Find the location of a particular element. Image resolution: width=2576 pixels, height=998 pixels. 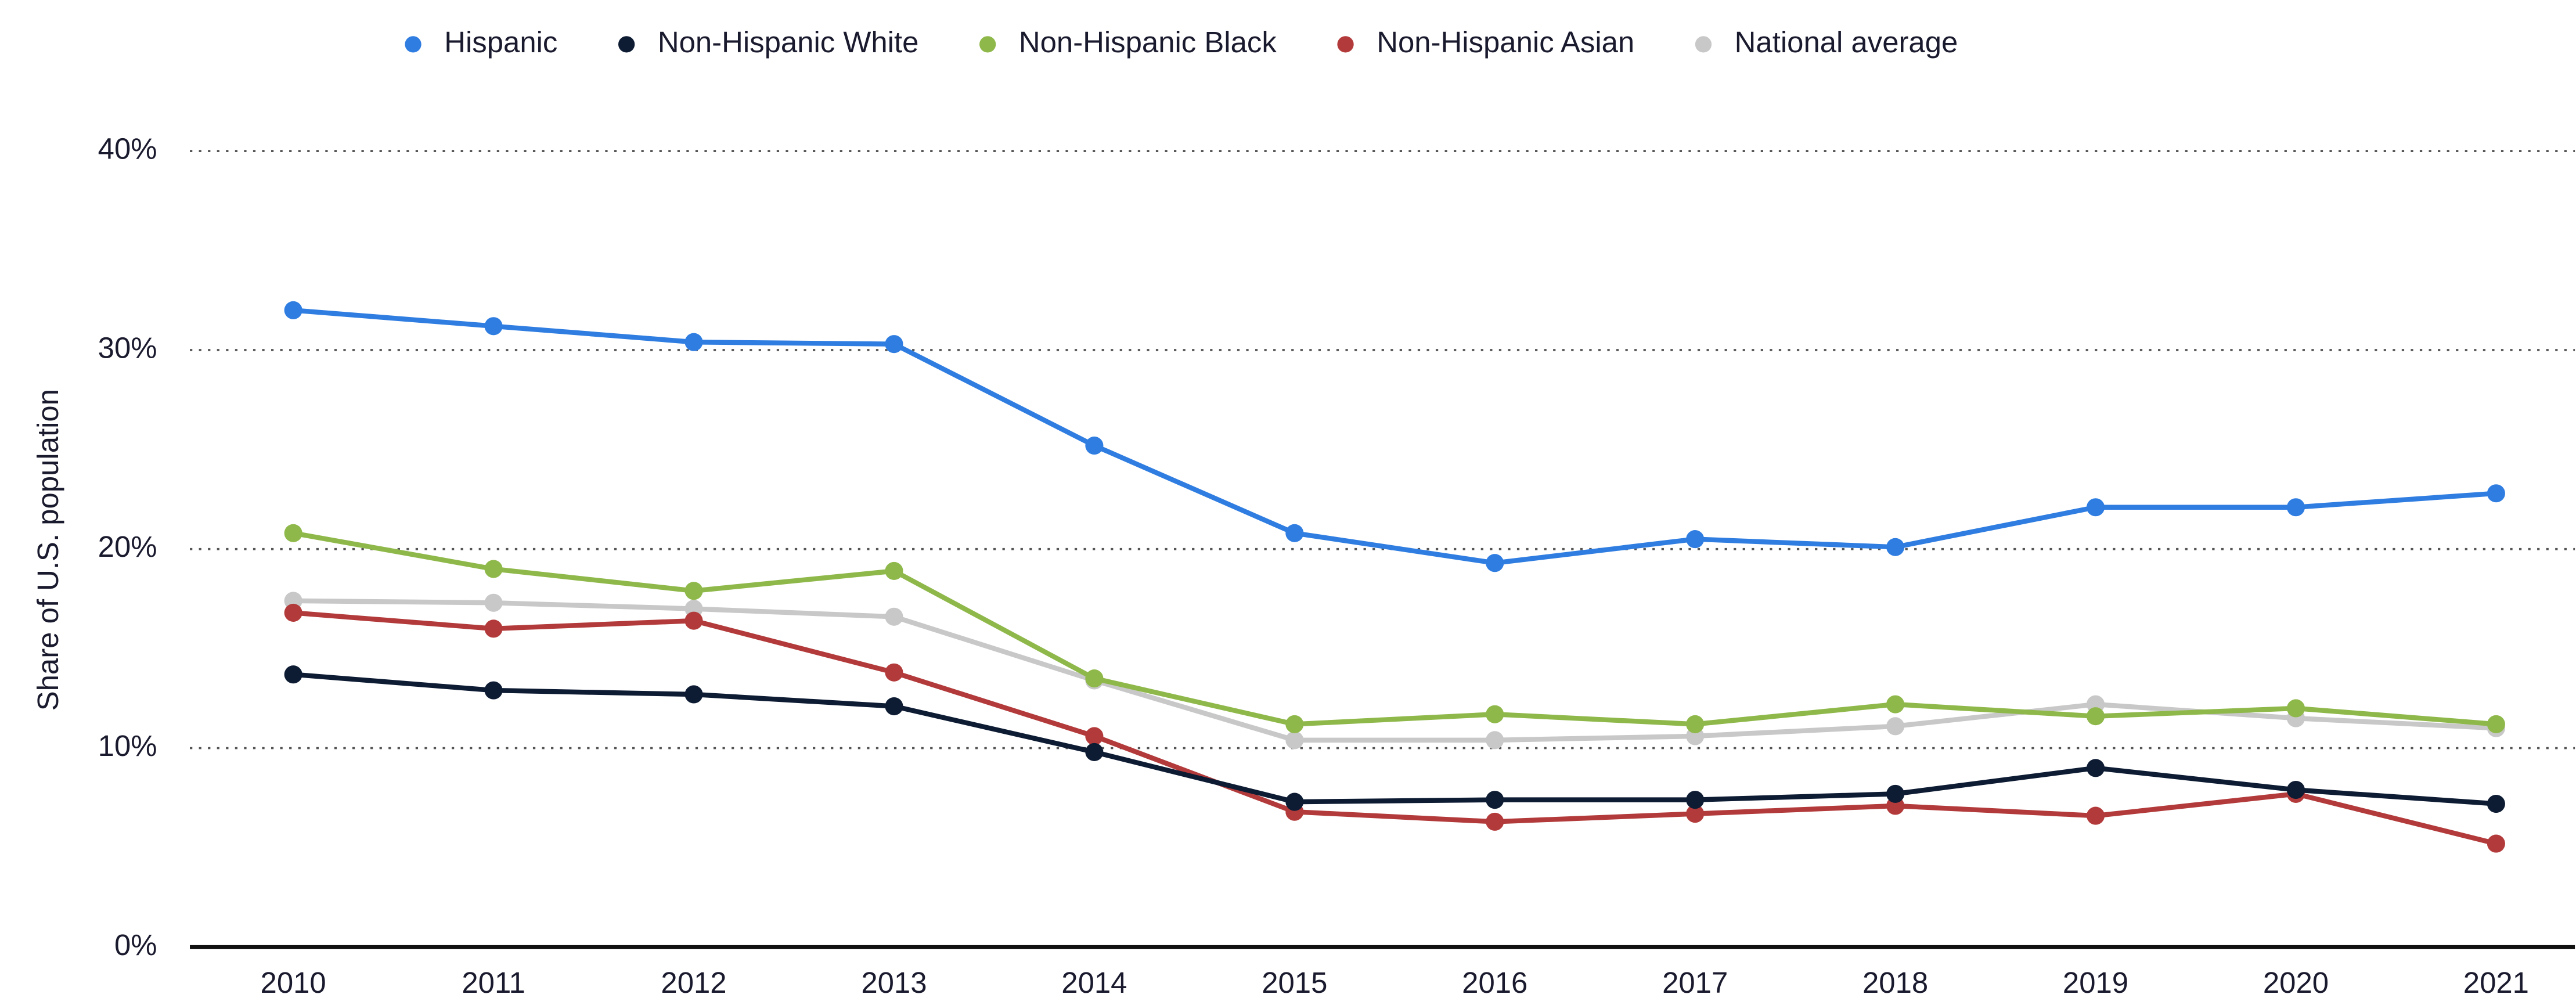

y-tick-label: 10% is located at coordinates (127, 745).